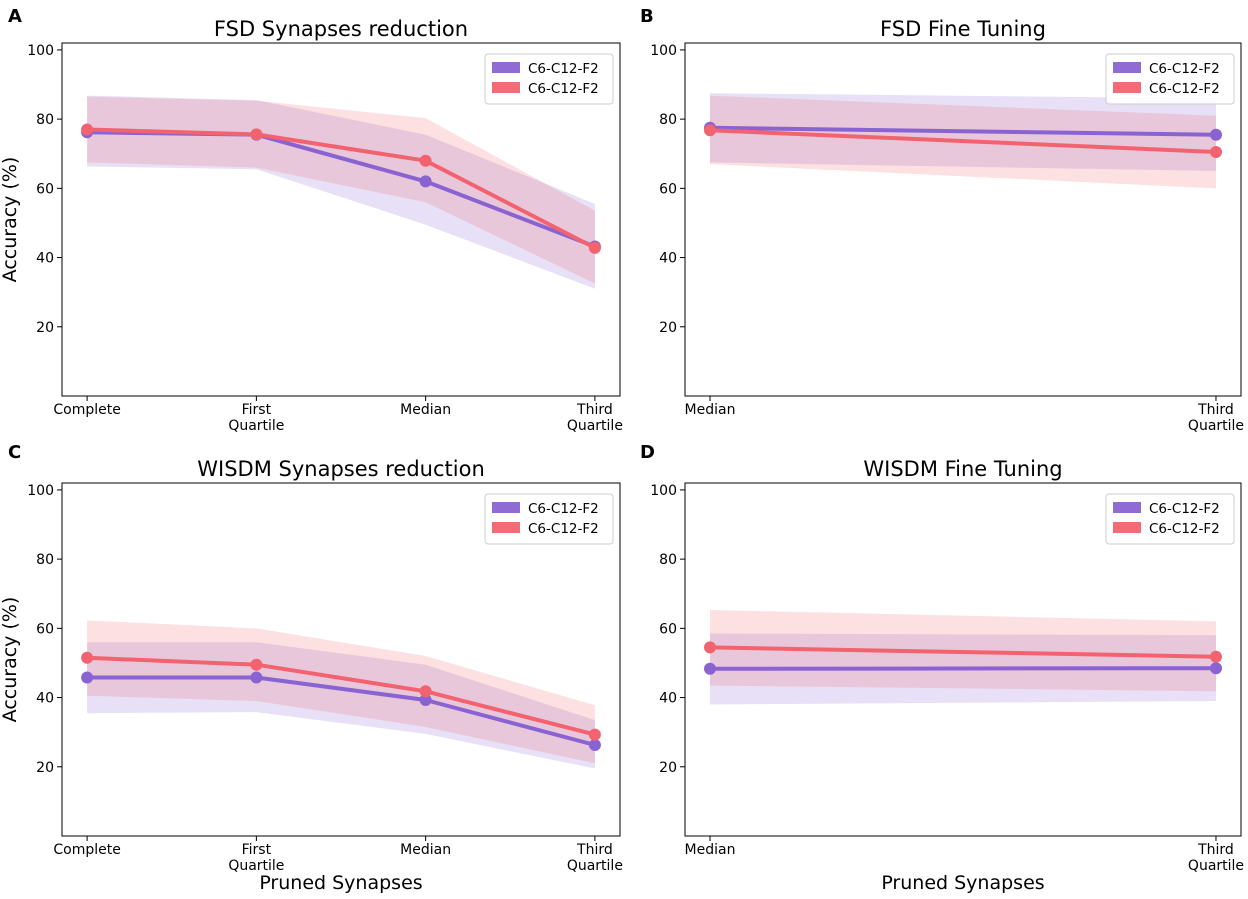 This screenshot has height=899, width=1248. What do you see at coordinates (10, 220) in the screenshot?
I see `y-axis-label: Accuracy (%)` at bounding box center [10, 220].